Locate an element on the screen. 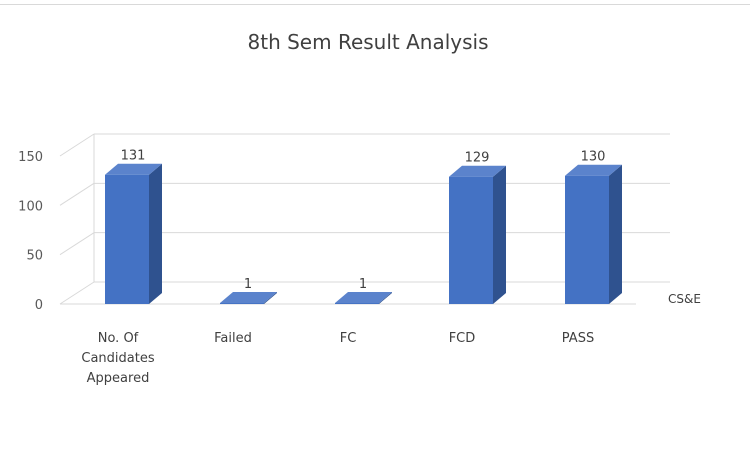 Image resolution: width=750 pixels, height=450 pixels. x-category-label: No. Of Candidates Appeared is located at coordinates (117, 358).